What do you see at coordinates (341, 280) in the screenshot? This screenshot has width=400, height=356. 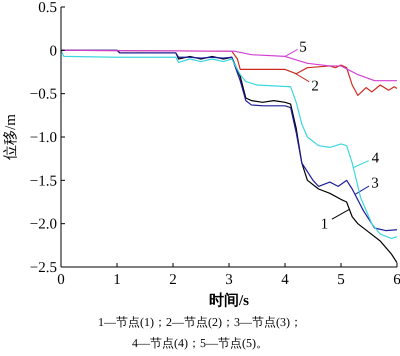 I see `x-tick-label: 5` at bounding box center [341, 280].